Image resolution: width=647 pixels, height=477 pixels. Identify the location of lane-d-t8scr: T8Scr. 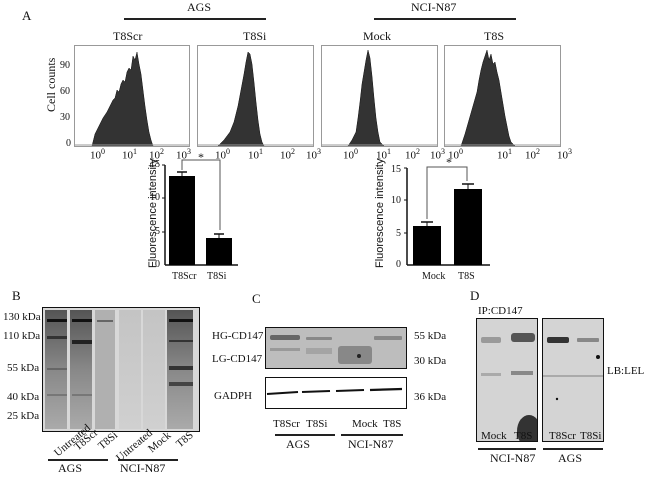
(562, 436).